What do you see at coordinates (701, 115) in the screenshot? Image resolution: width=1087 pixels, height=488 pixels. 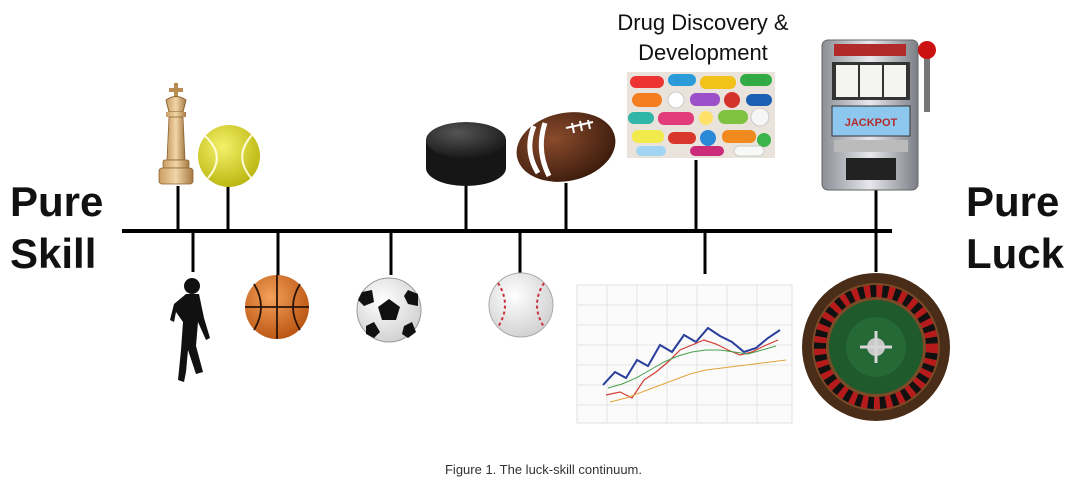 I see `pills-image` at bounding box center [701, 115].